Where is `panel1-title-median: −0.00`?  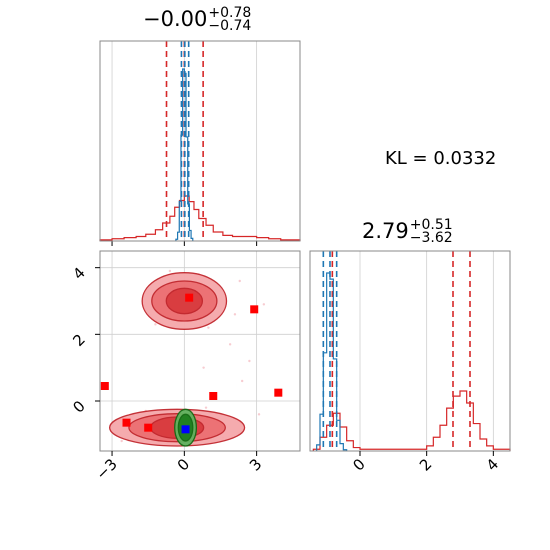
panel1-title-median: −0.00 is located at coordinates (175, 19).